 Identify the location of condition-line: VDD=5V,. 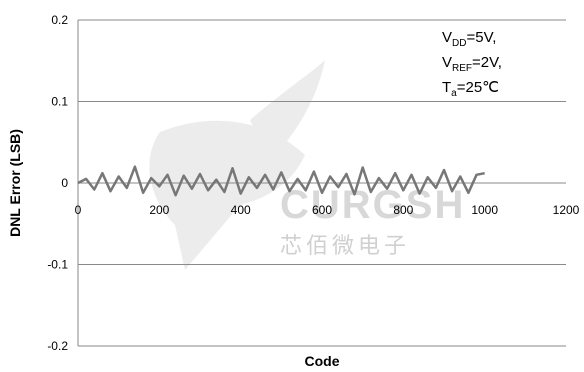
(469, 39).